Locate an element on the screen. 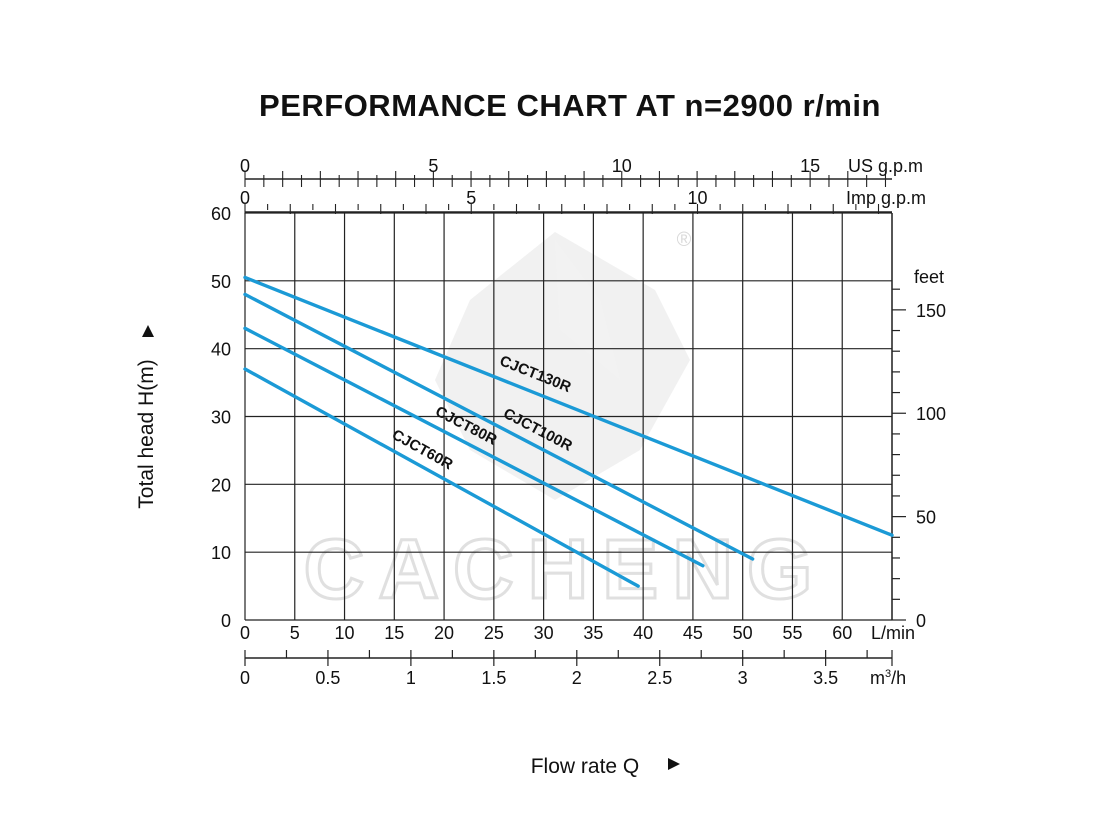  m3h-tick-label: 3.5 is located at coordinates (825, 678).